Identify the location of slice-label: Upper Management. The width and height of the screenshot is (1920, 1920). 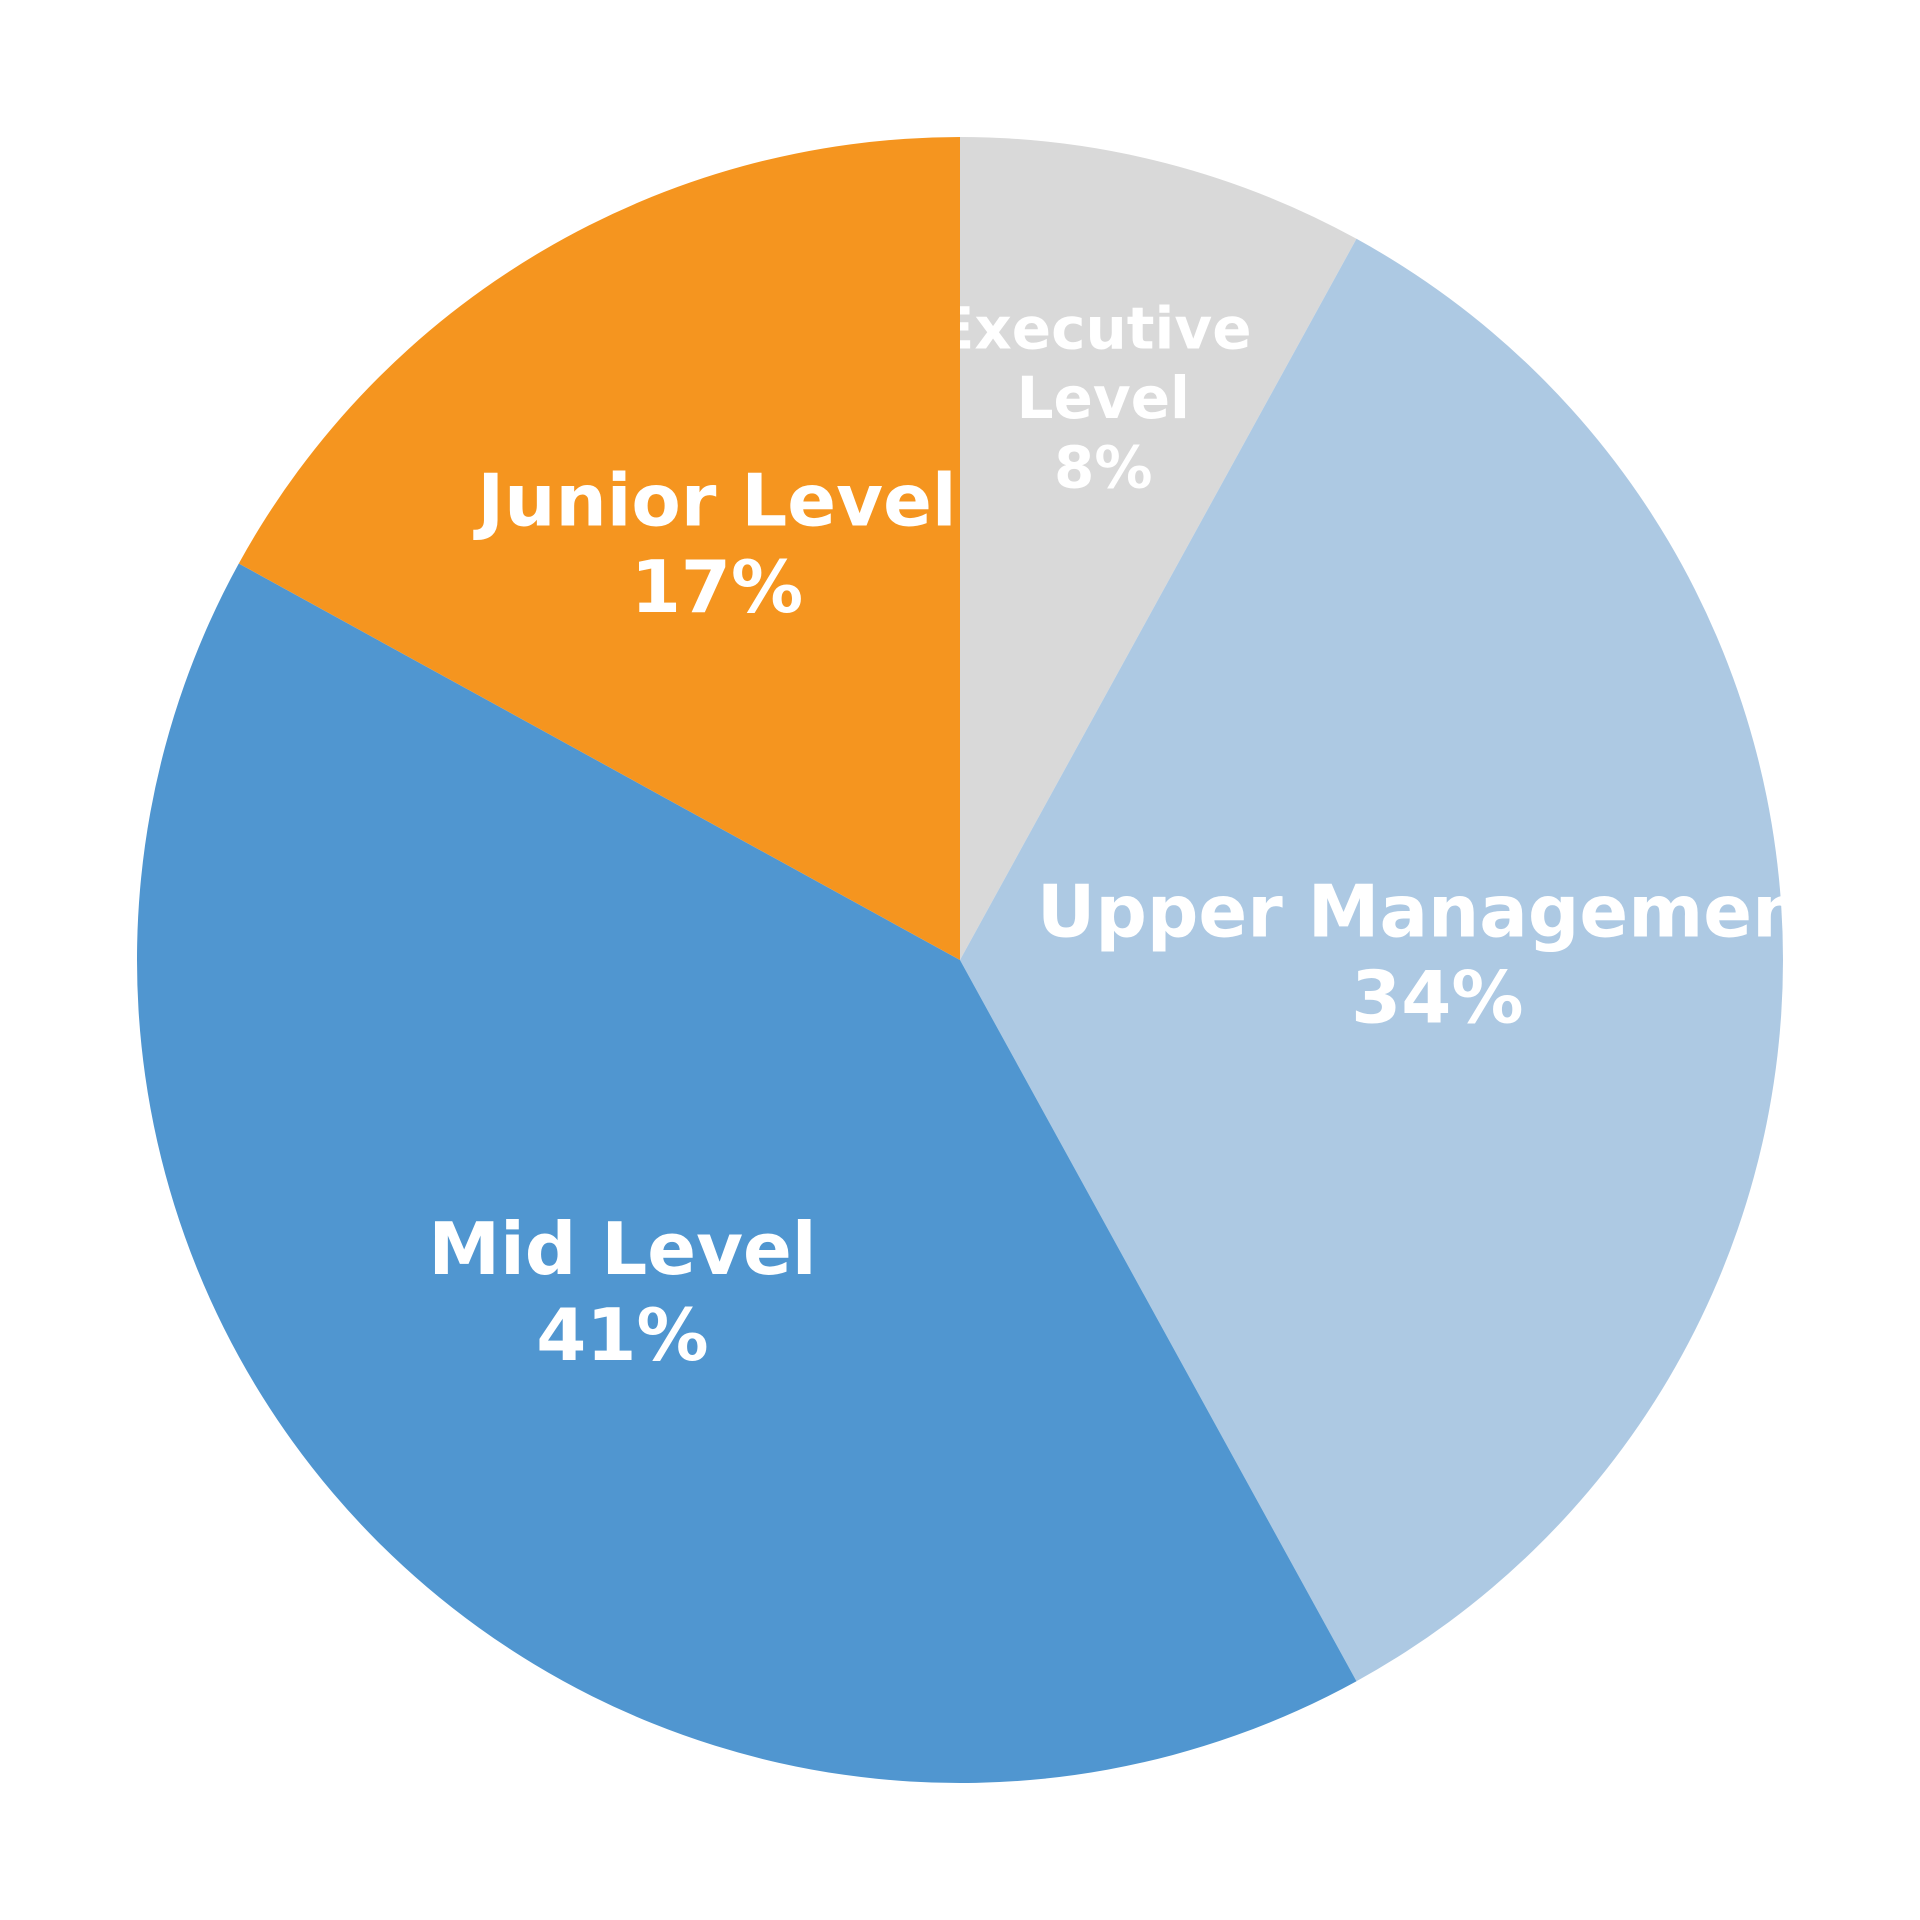
(1437, 911).